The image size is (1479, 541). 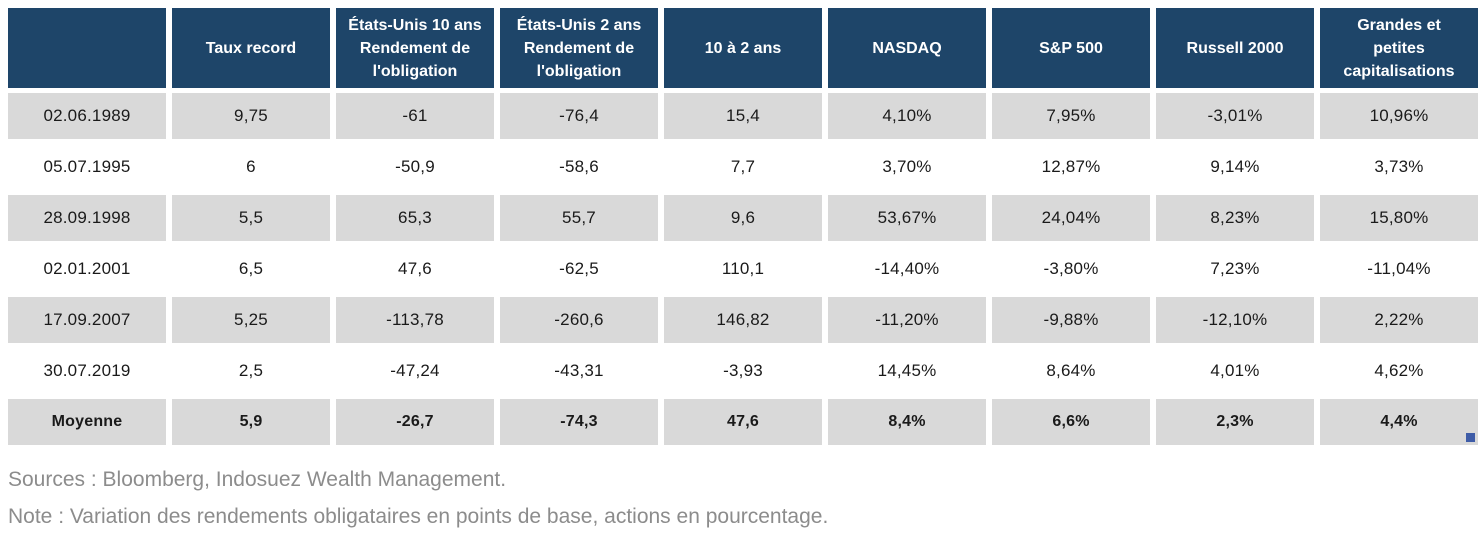 What do you see at coordinates (1399, 370) in the screenshot?
I see `table-cell: 4,62%` at bounding box center [1399, 370].